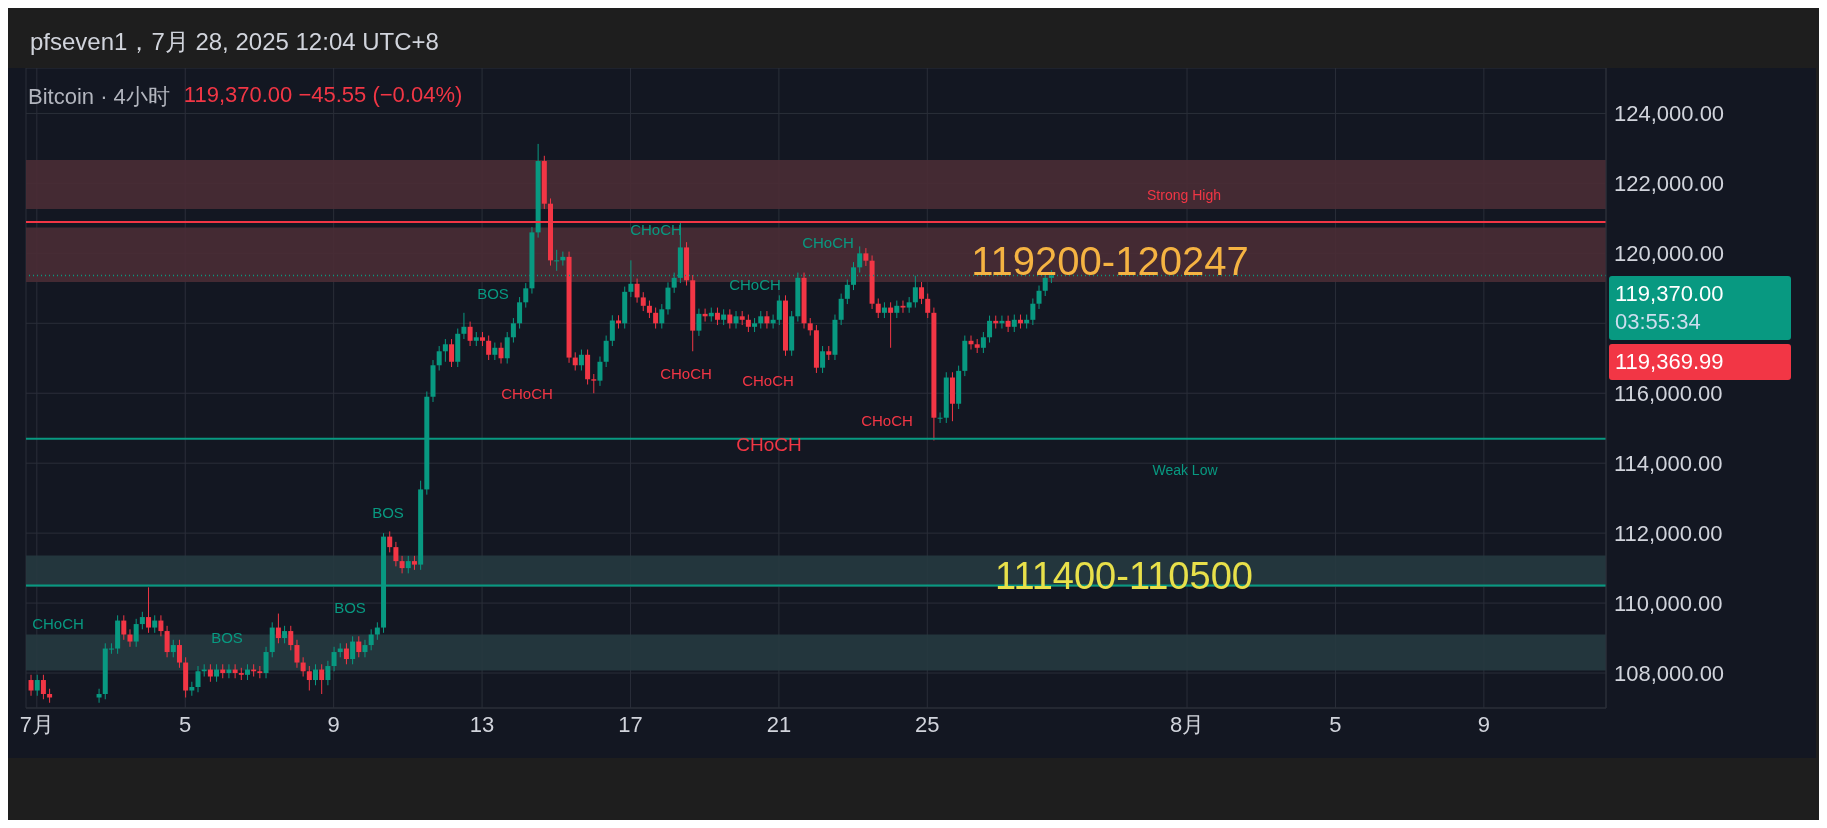 The height and width of the screenshot is (828, 1827). What do you see at coordinates (1669, 184) in the screenshot?
I see `y-tick-label: 122,000.00` at bounding box center [1669, 184].